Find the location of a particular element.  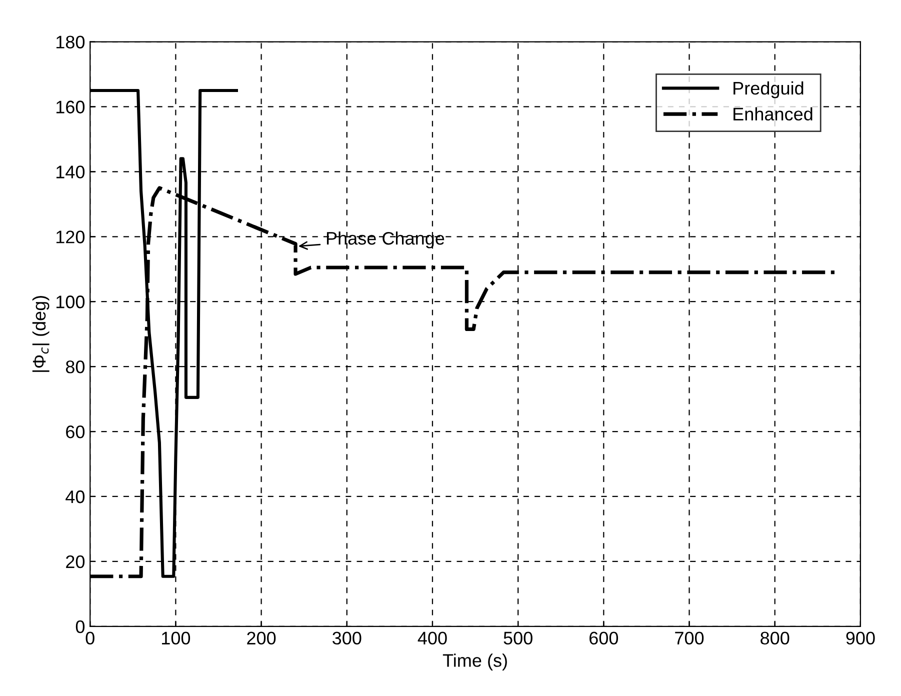

y-tick-label: 20 is located at coordinates (75, 561).